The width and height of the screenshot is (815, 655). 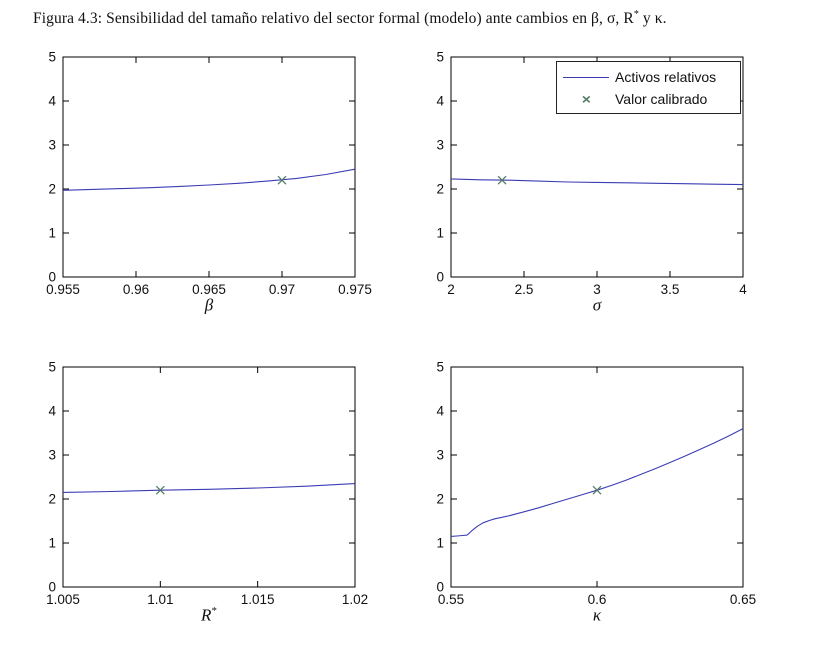 What do you see at coordinates (355, 599) in the screenshot?
I see `svg-text: 1.02` at bounding box center [355, 599].